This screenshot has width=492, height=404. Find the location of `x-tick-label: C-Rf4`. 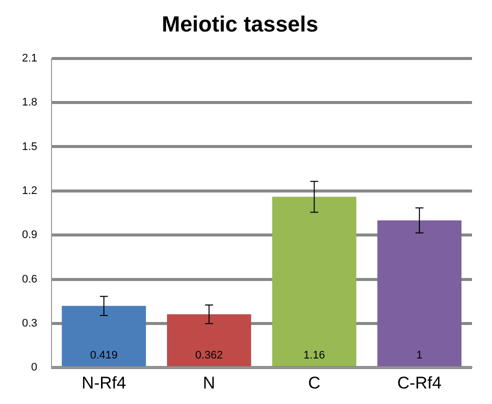

x-tick-label: C-Rf4 is located at coordinates (419, 382).